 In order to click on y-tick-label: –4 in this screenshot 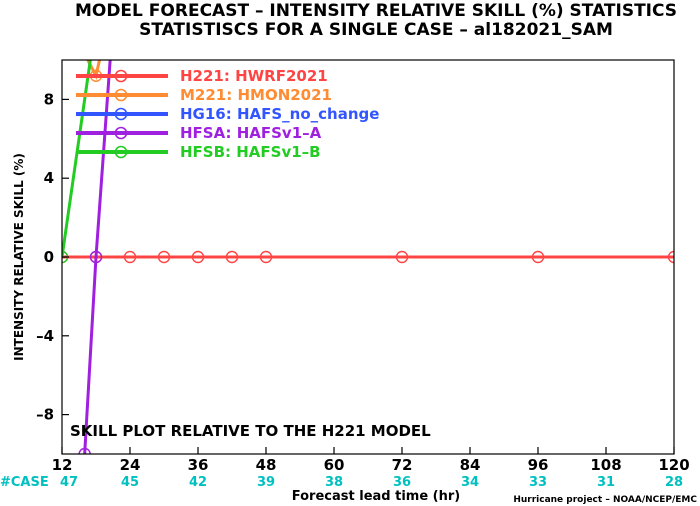, I will do `click(45, 336)`.